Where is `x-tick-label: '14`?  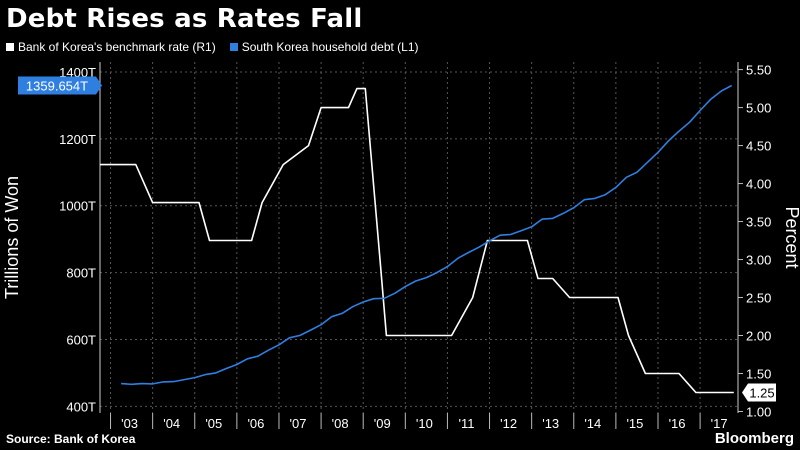 x-tick-label: '14 is located at coordinates (592, 423).